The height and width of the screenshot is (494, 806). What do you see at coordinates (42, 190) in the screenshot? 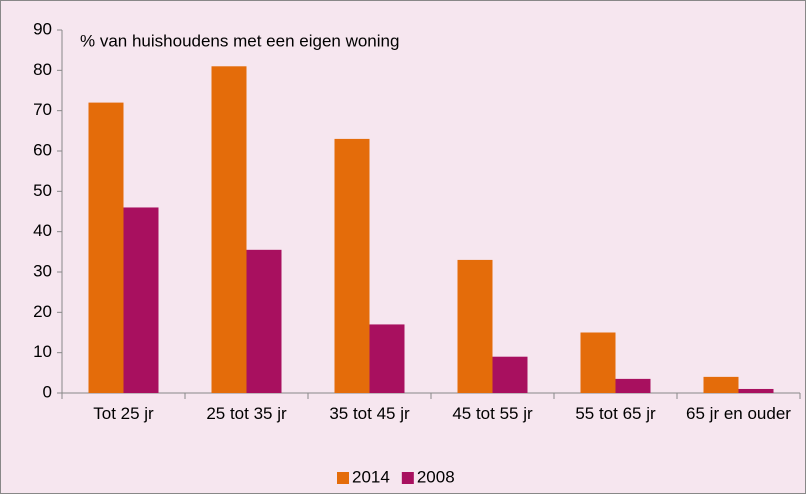
I see `y-tick-label: 50` at bounding box center [42, 190].